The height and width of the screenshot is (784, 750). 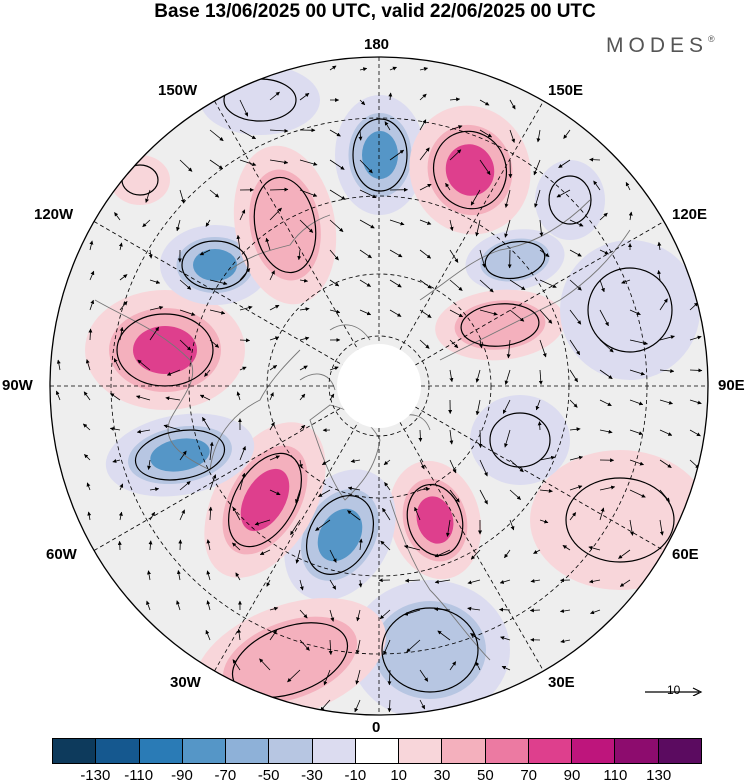 I want to click on colorbar-tick-label: 110, so click(x=615, y=775).